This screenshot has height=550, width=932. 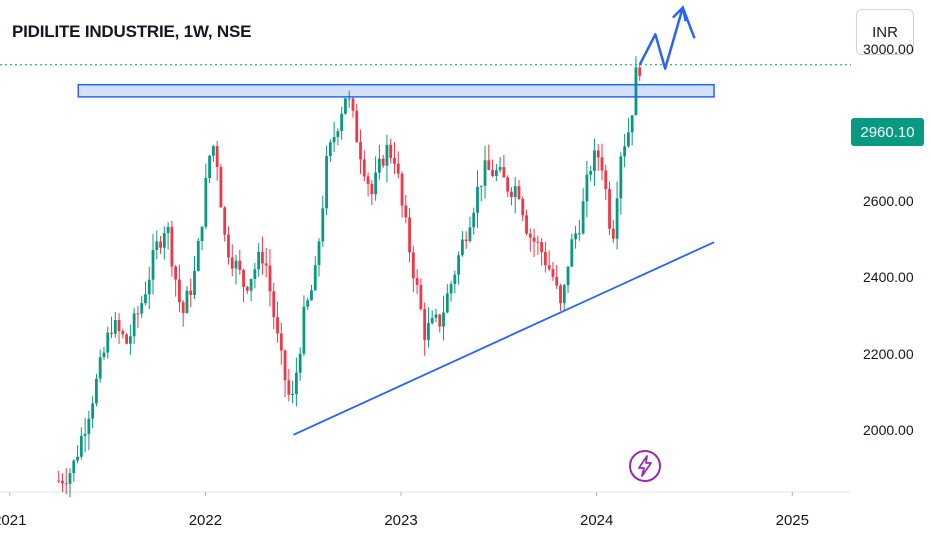 I want to click on x-tick-label: 2025, so click(x=792, y=520).